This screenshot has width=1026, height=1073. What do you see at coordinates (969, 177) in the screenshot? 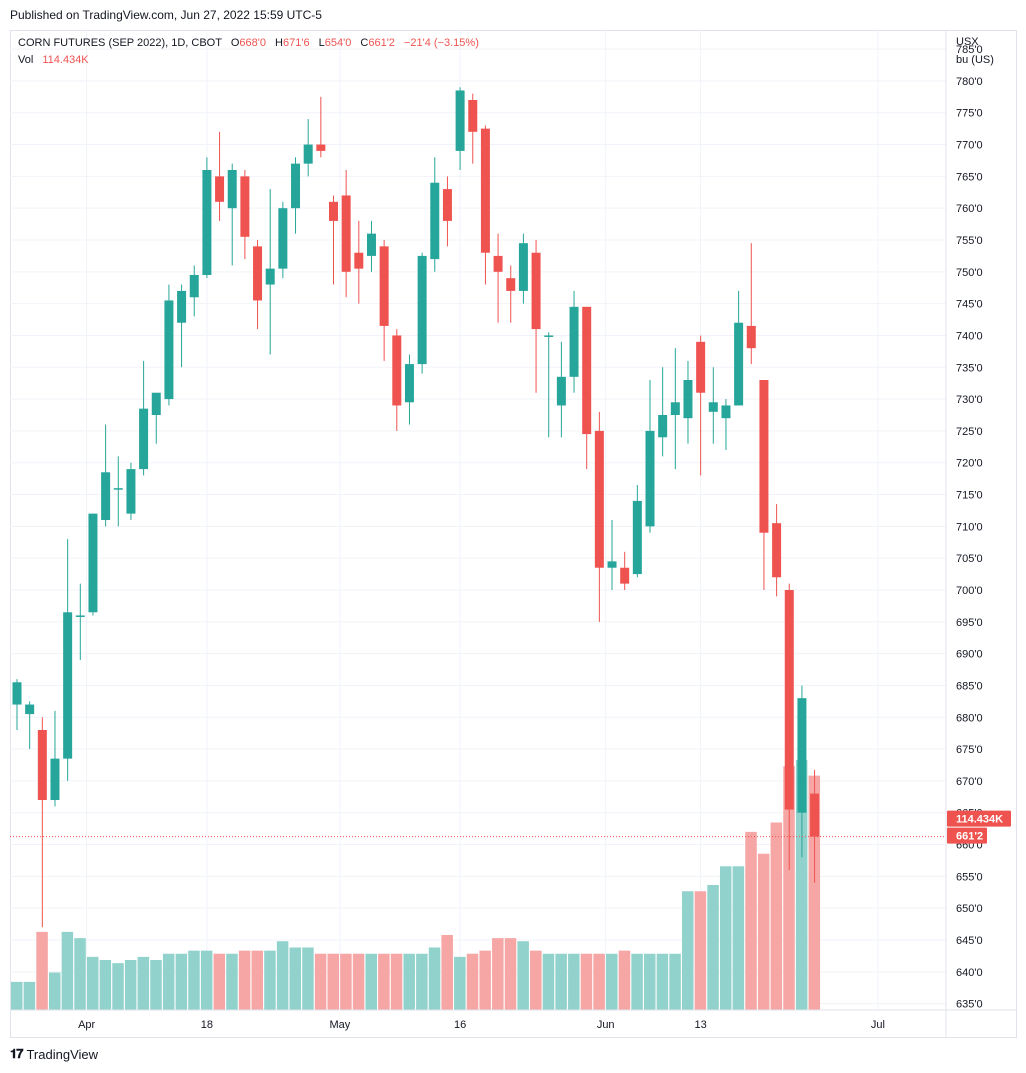
I see `y-tick-label: 765'0` at bounding box center [969, 177].